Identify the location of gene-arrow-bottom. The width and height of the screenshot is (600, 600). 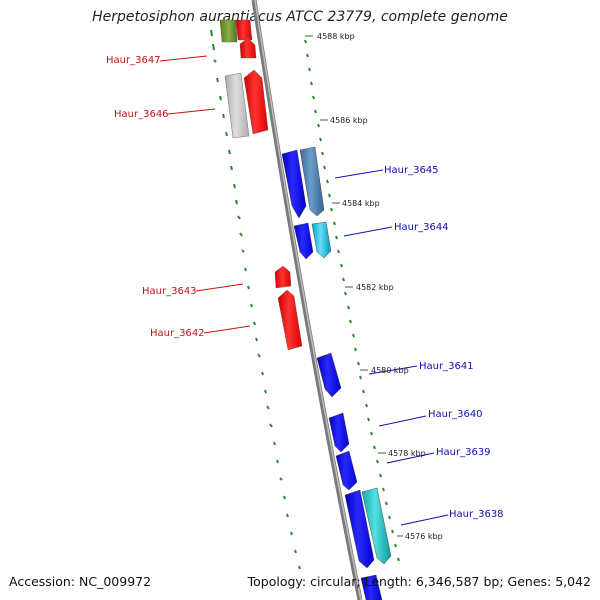
(371, 587).